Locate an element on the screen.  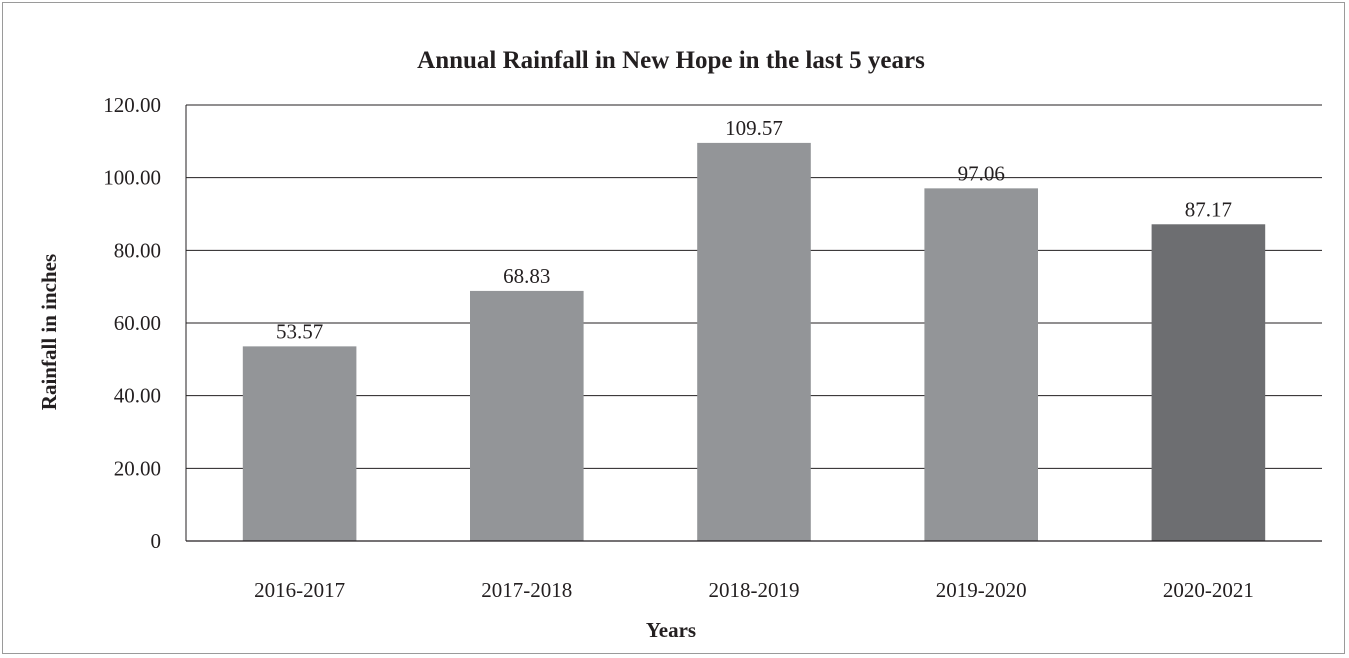
data-label: 53.57 is located at coordinates (299, 331).